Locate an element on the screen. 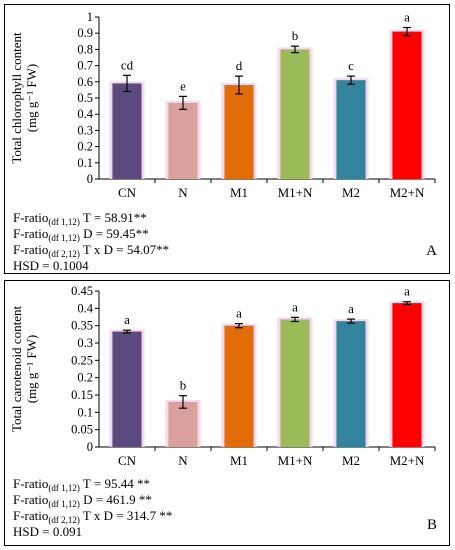 The height and width of the screenshot is (550, 455). y-tick-label: 0.8 is located at coordinates (85, 49).